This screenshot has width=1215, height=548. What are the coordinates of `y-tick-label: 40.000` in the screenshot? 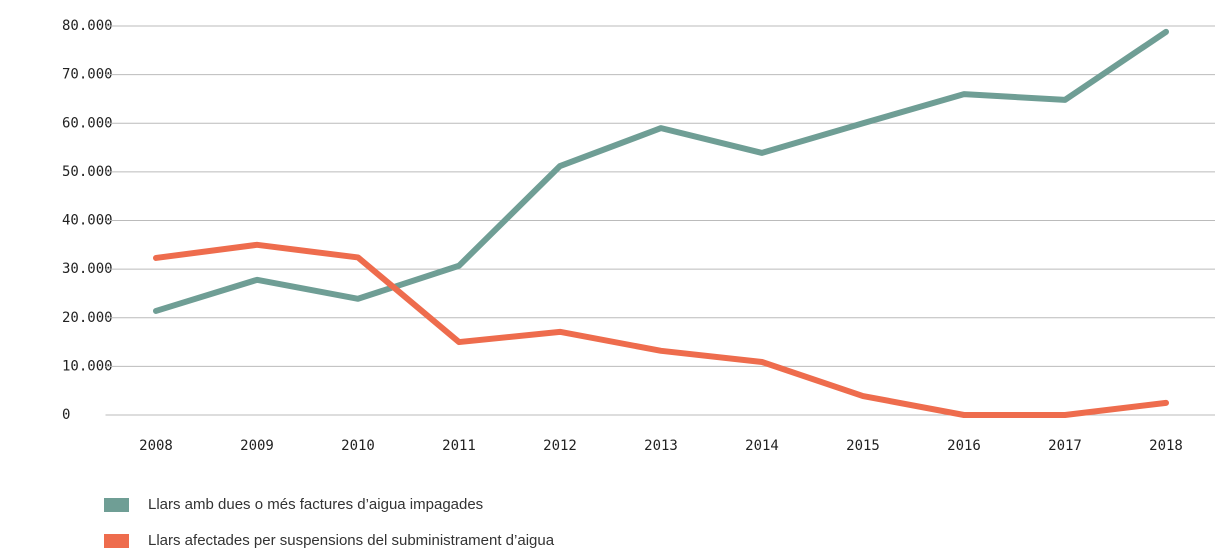 It's located at (87, 221).